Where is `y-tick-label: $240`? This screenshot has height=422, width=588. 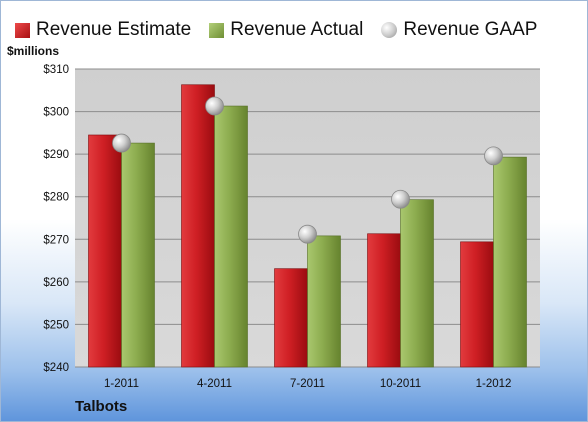 y-tick-label: $240 is located at coordinates (56, 368).